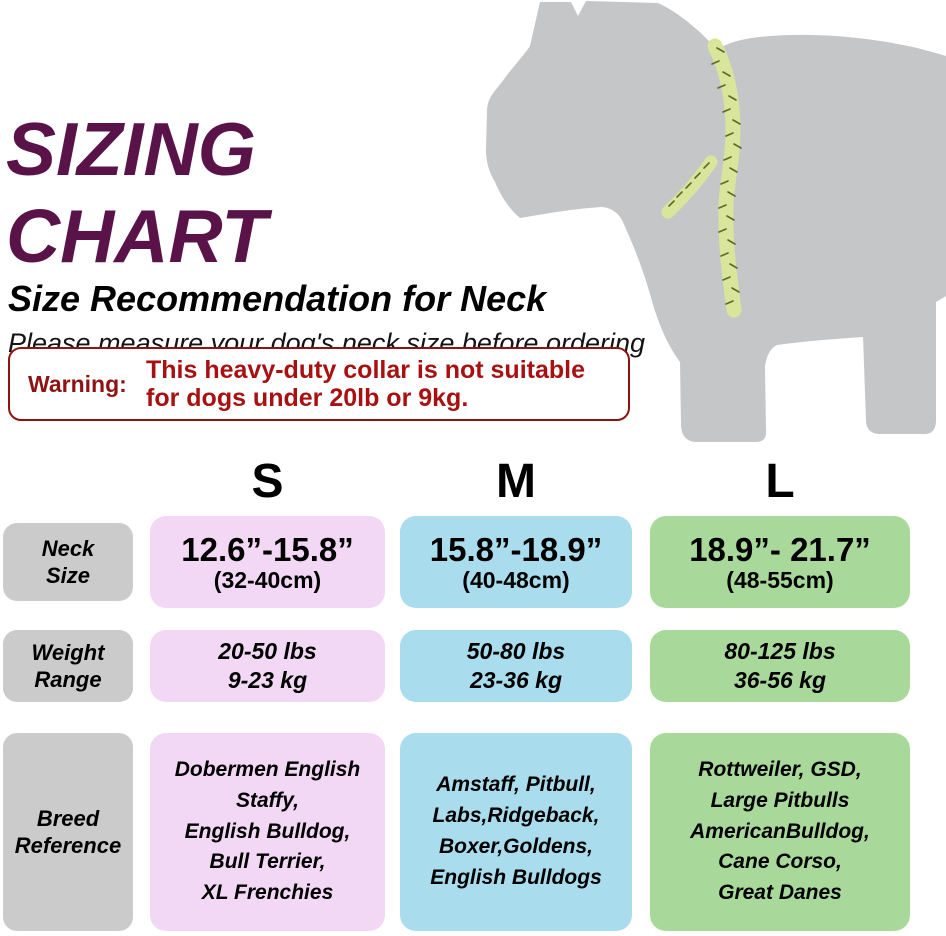 The image size is (946, 936). I want to click on weight-value: 80-125 lbs 36-56 kg, so click(780, 665).